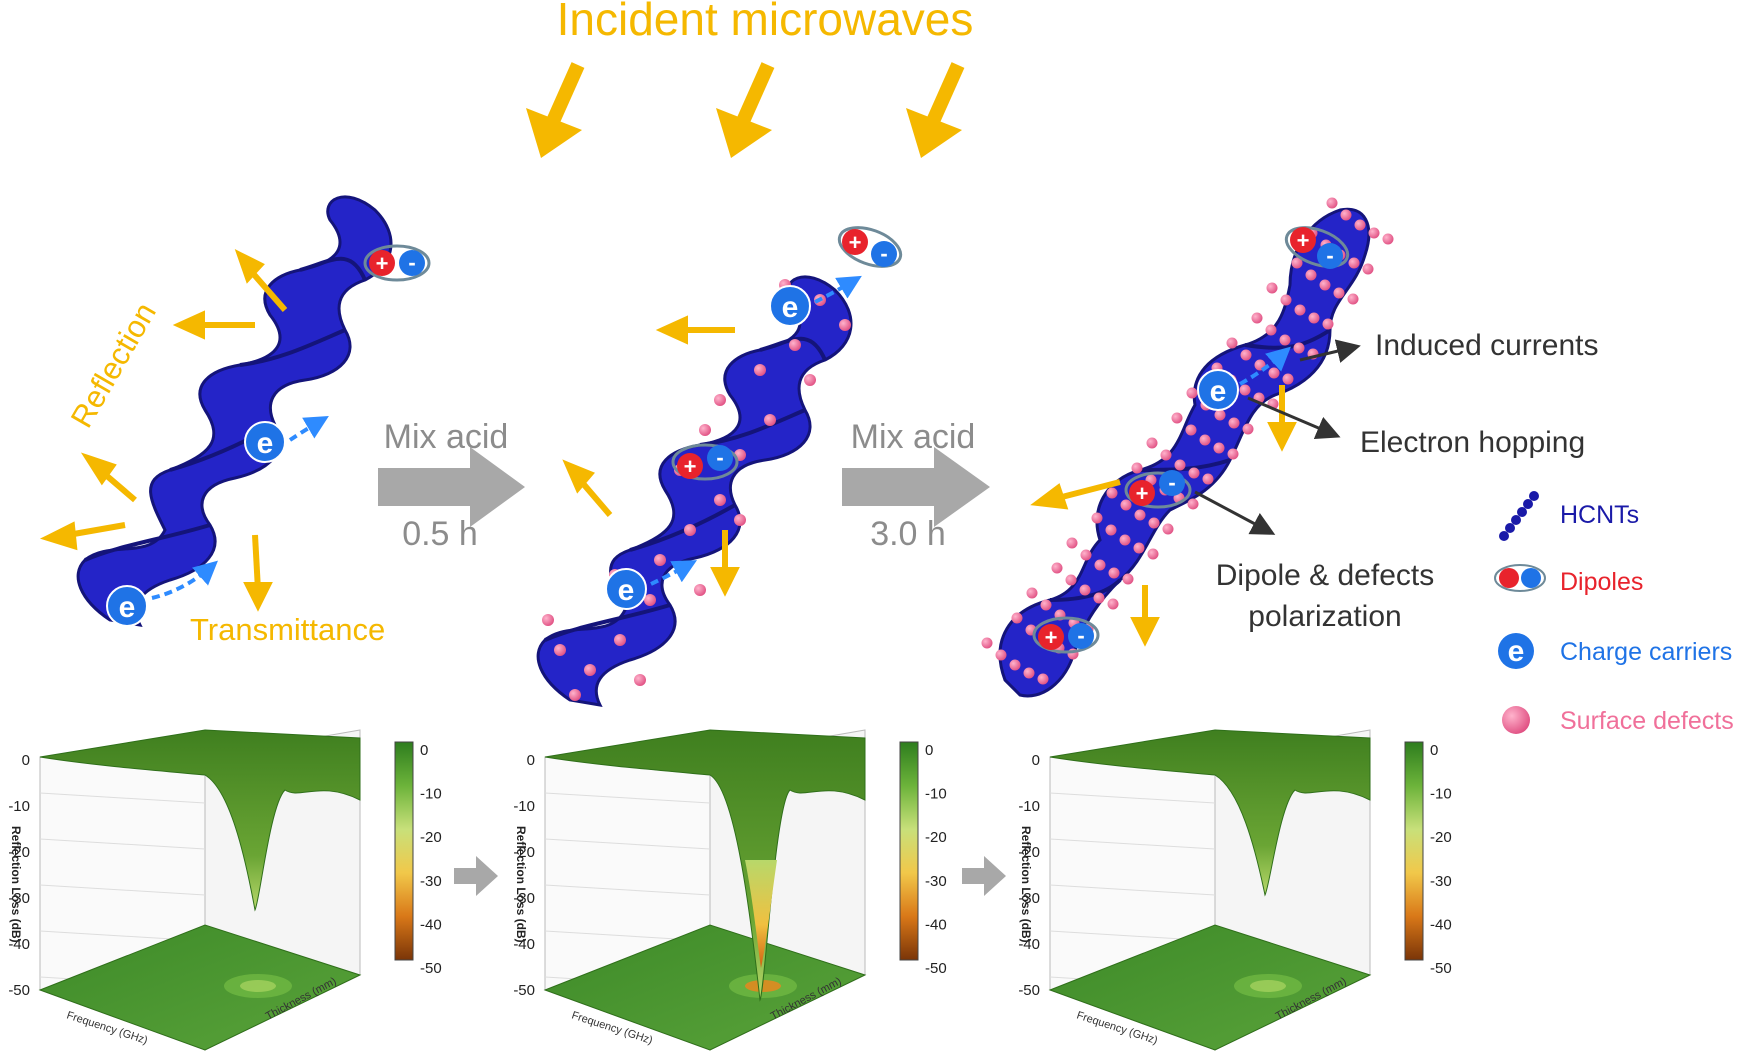 The width and height of the screenshot is (1750, 1056). I want to click on electron-3a-icon: e, so click(1244, 378).